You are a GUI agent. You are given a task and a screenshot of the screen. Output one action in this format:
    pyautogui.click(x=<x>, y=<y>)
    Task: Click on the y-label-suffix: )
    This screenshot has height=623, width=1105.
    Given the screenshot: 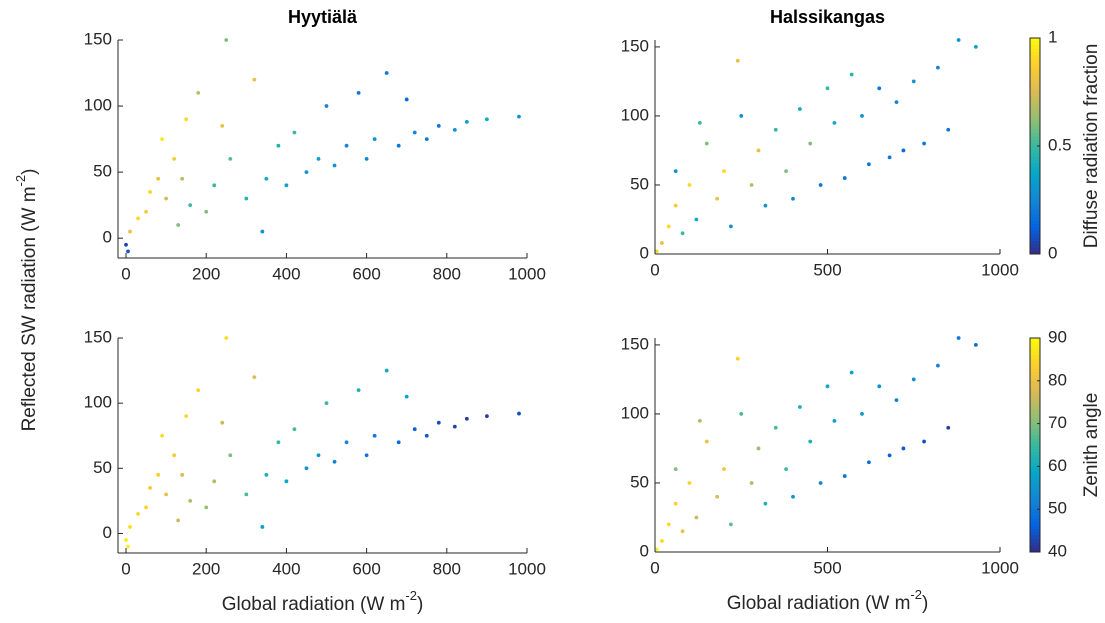 What is the action you would take?
    pyautogui.click(x=29, y=172)
    